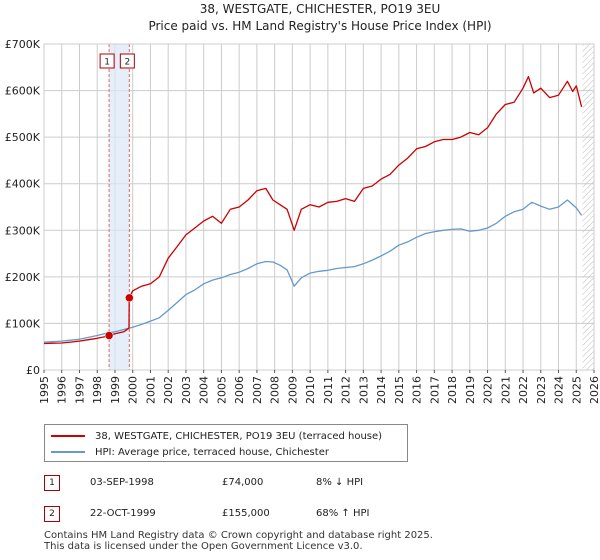  I want to click on forecast-hatch, so click(588, 207).